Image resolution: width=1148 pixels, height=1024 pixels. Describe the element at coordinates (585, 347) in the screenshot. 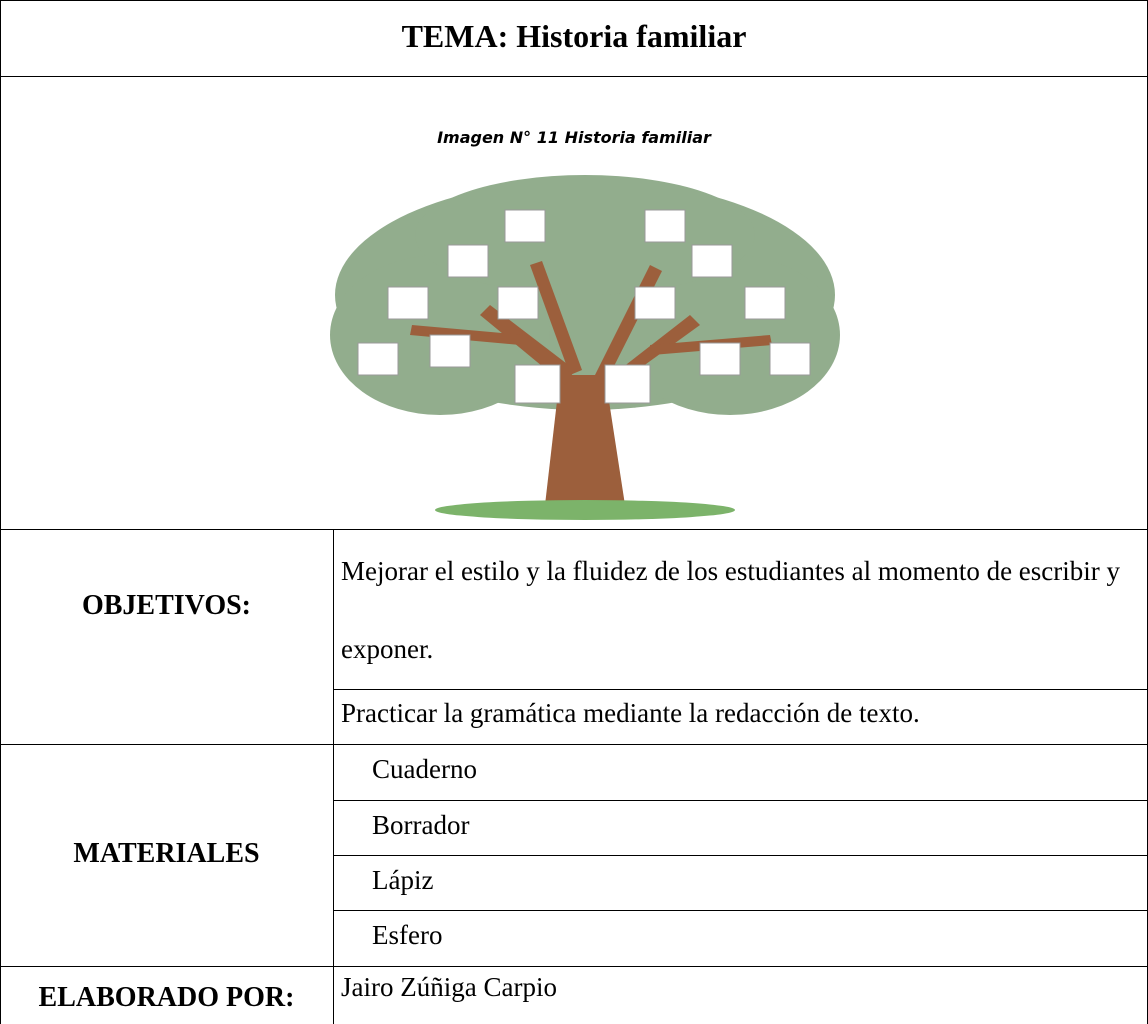

I see `family-tree-image` at that location.